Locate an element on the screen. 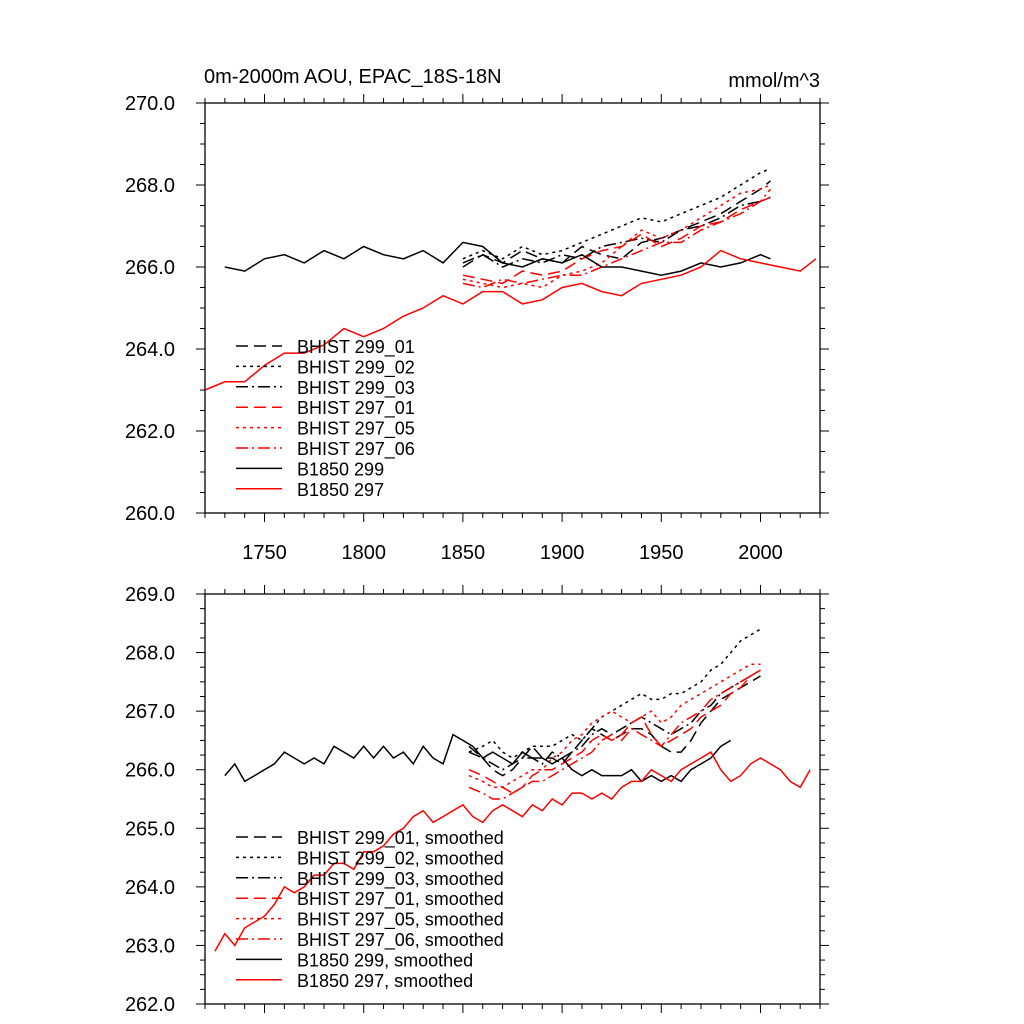  y-tick-label: 265.0 is located at coordinates (150, 829).